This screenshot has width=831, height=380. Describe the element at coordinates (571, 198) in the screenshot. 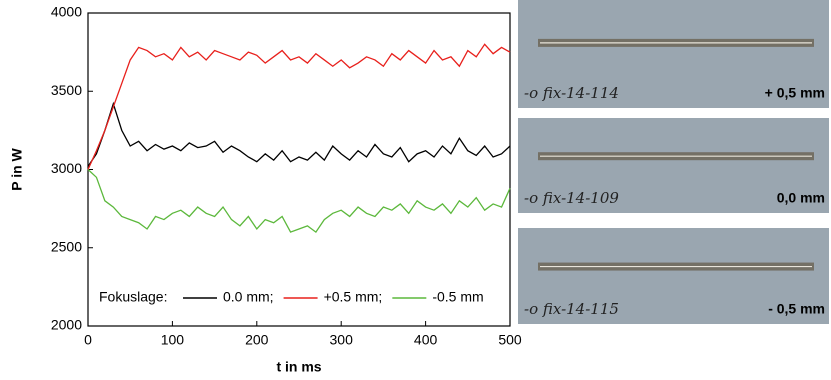

I see `photo-label: -o fix-14-109` at that location.